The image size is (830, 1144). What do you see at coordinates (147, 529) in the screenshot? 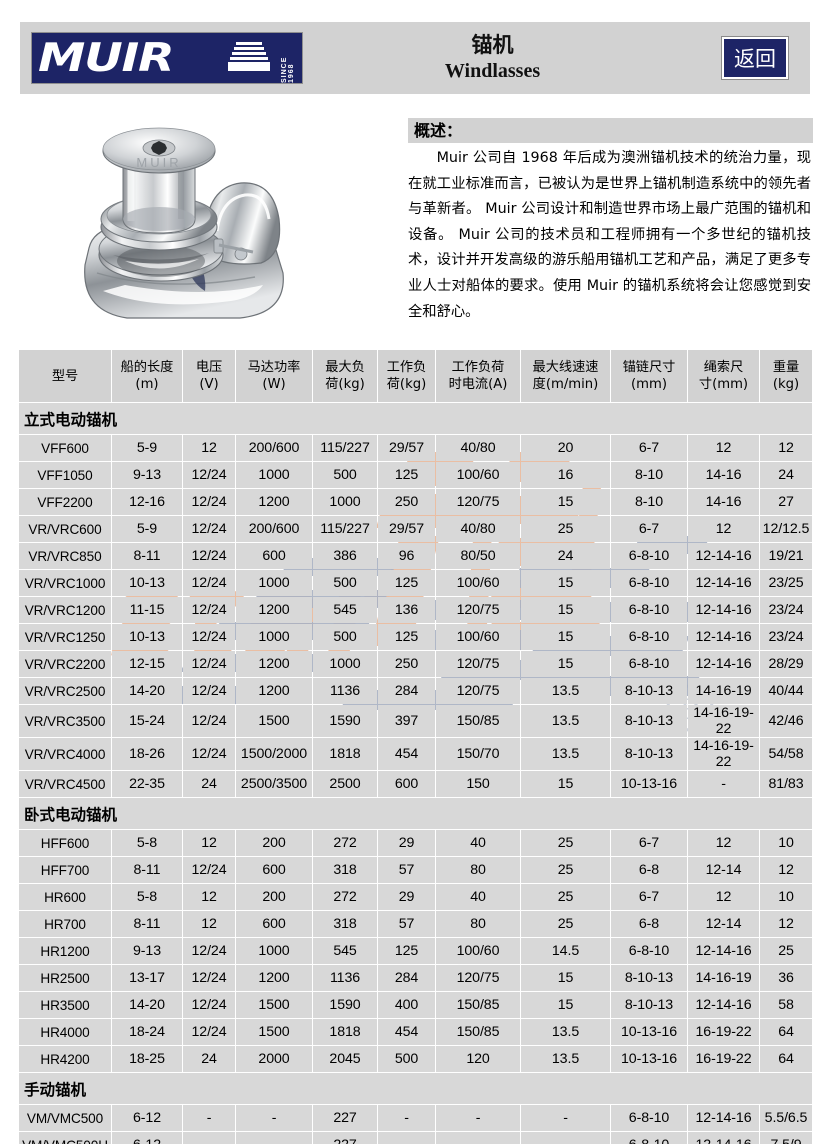
I see `table-cell: 5-9` at bounding box center [147, 529].